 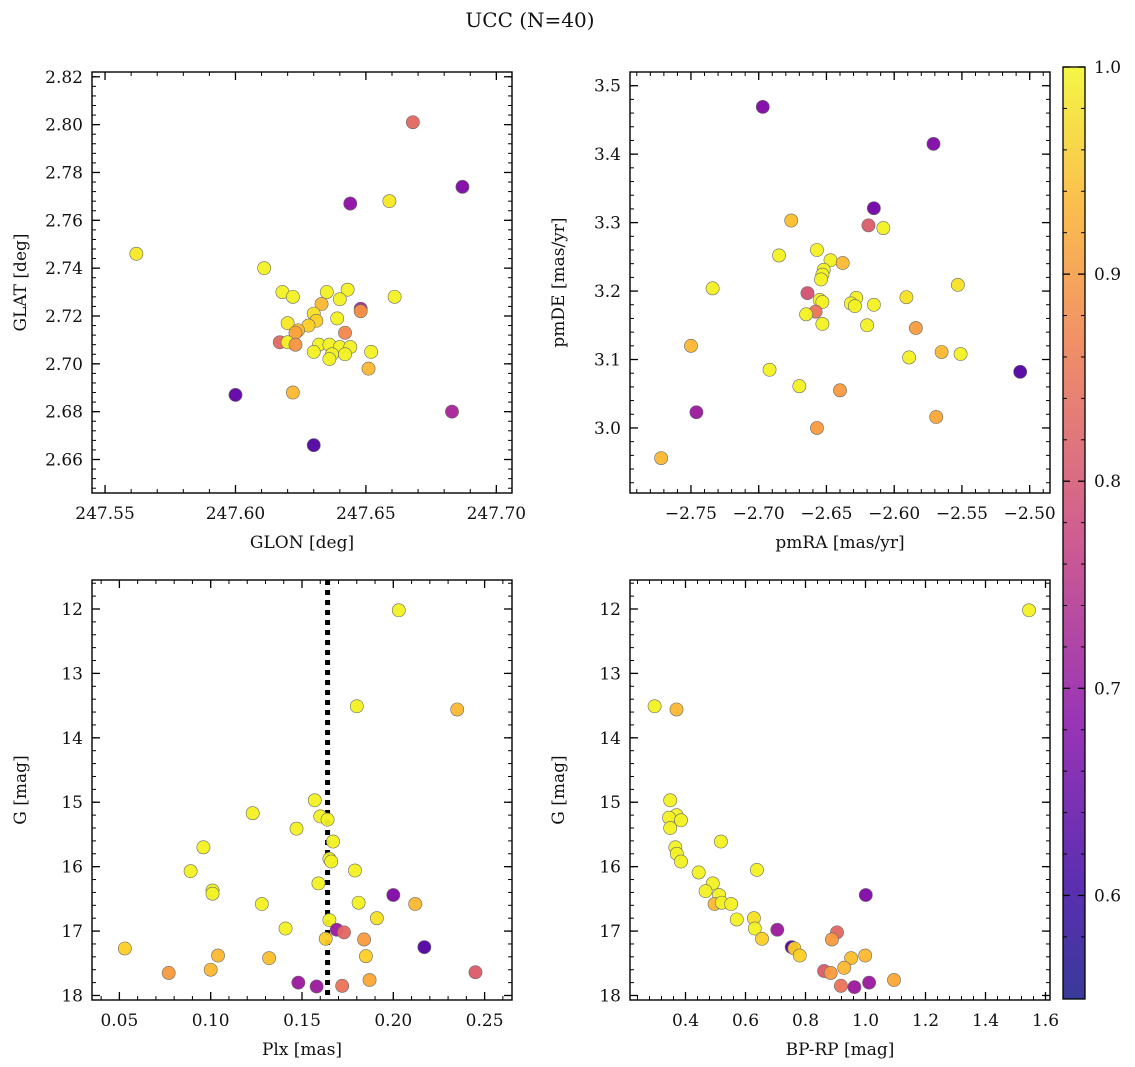 I want to click on x-tick-label: 247.65, so click(x=365, y=514).